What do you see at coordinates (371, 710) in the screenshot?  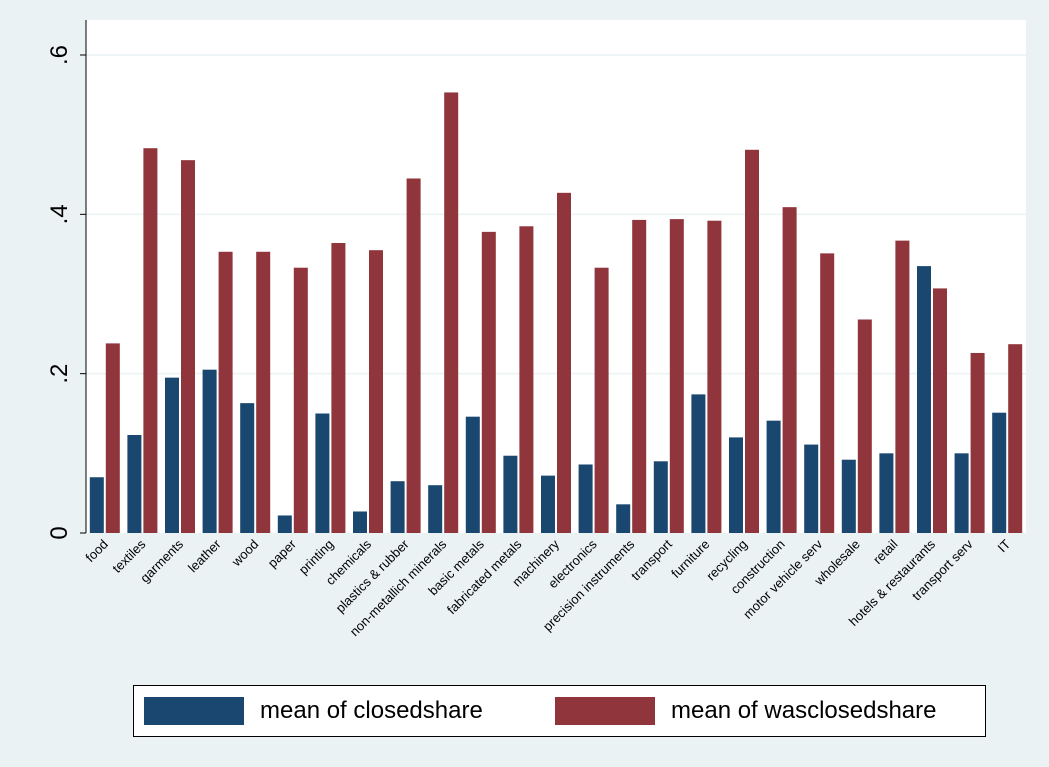 I see `legend-label-closedshare: mean of closedshare` at bounding box center [371, 710].